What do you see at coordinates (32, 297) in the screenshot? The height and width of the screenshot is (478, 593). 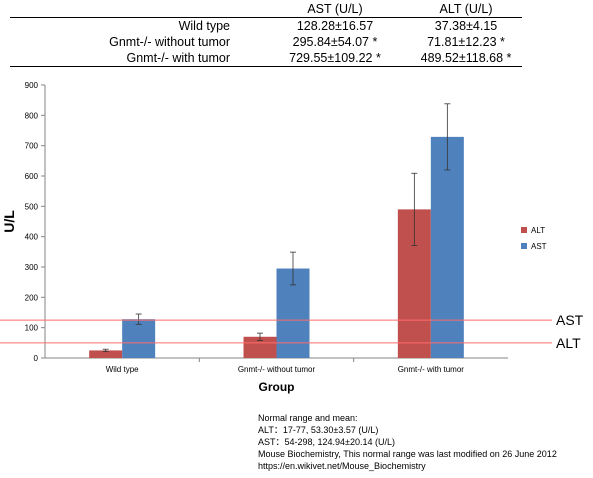 I see `y-tick-label: 200` at bounding box center [32, 297].